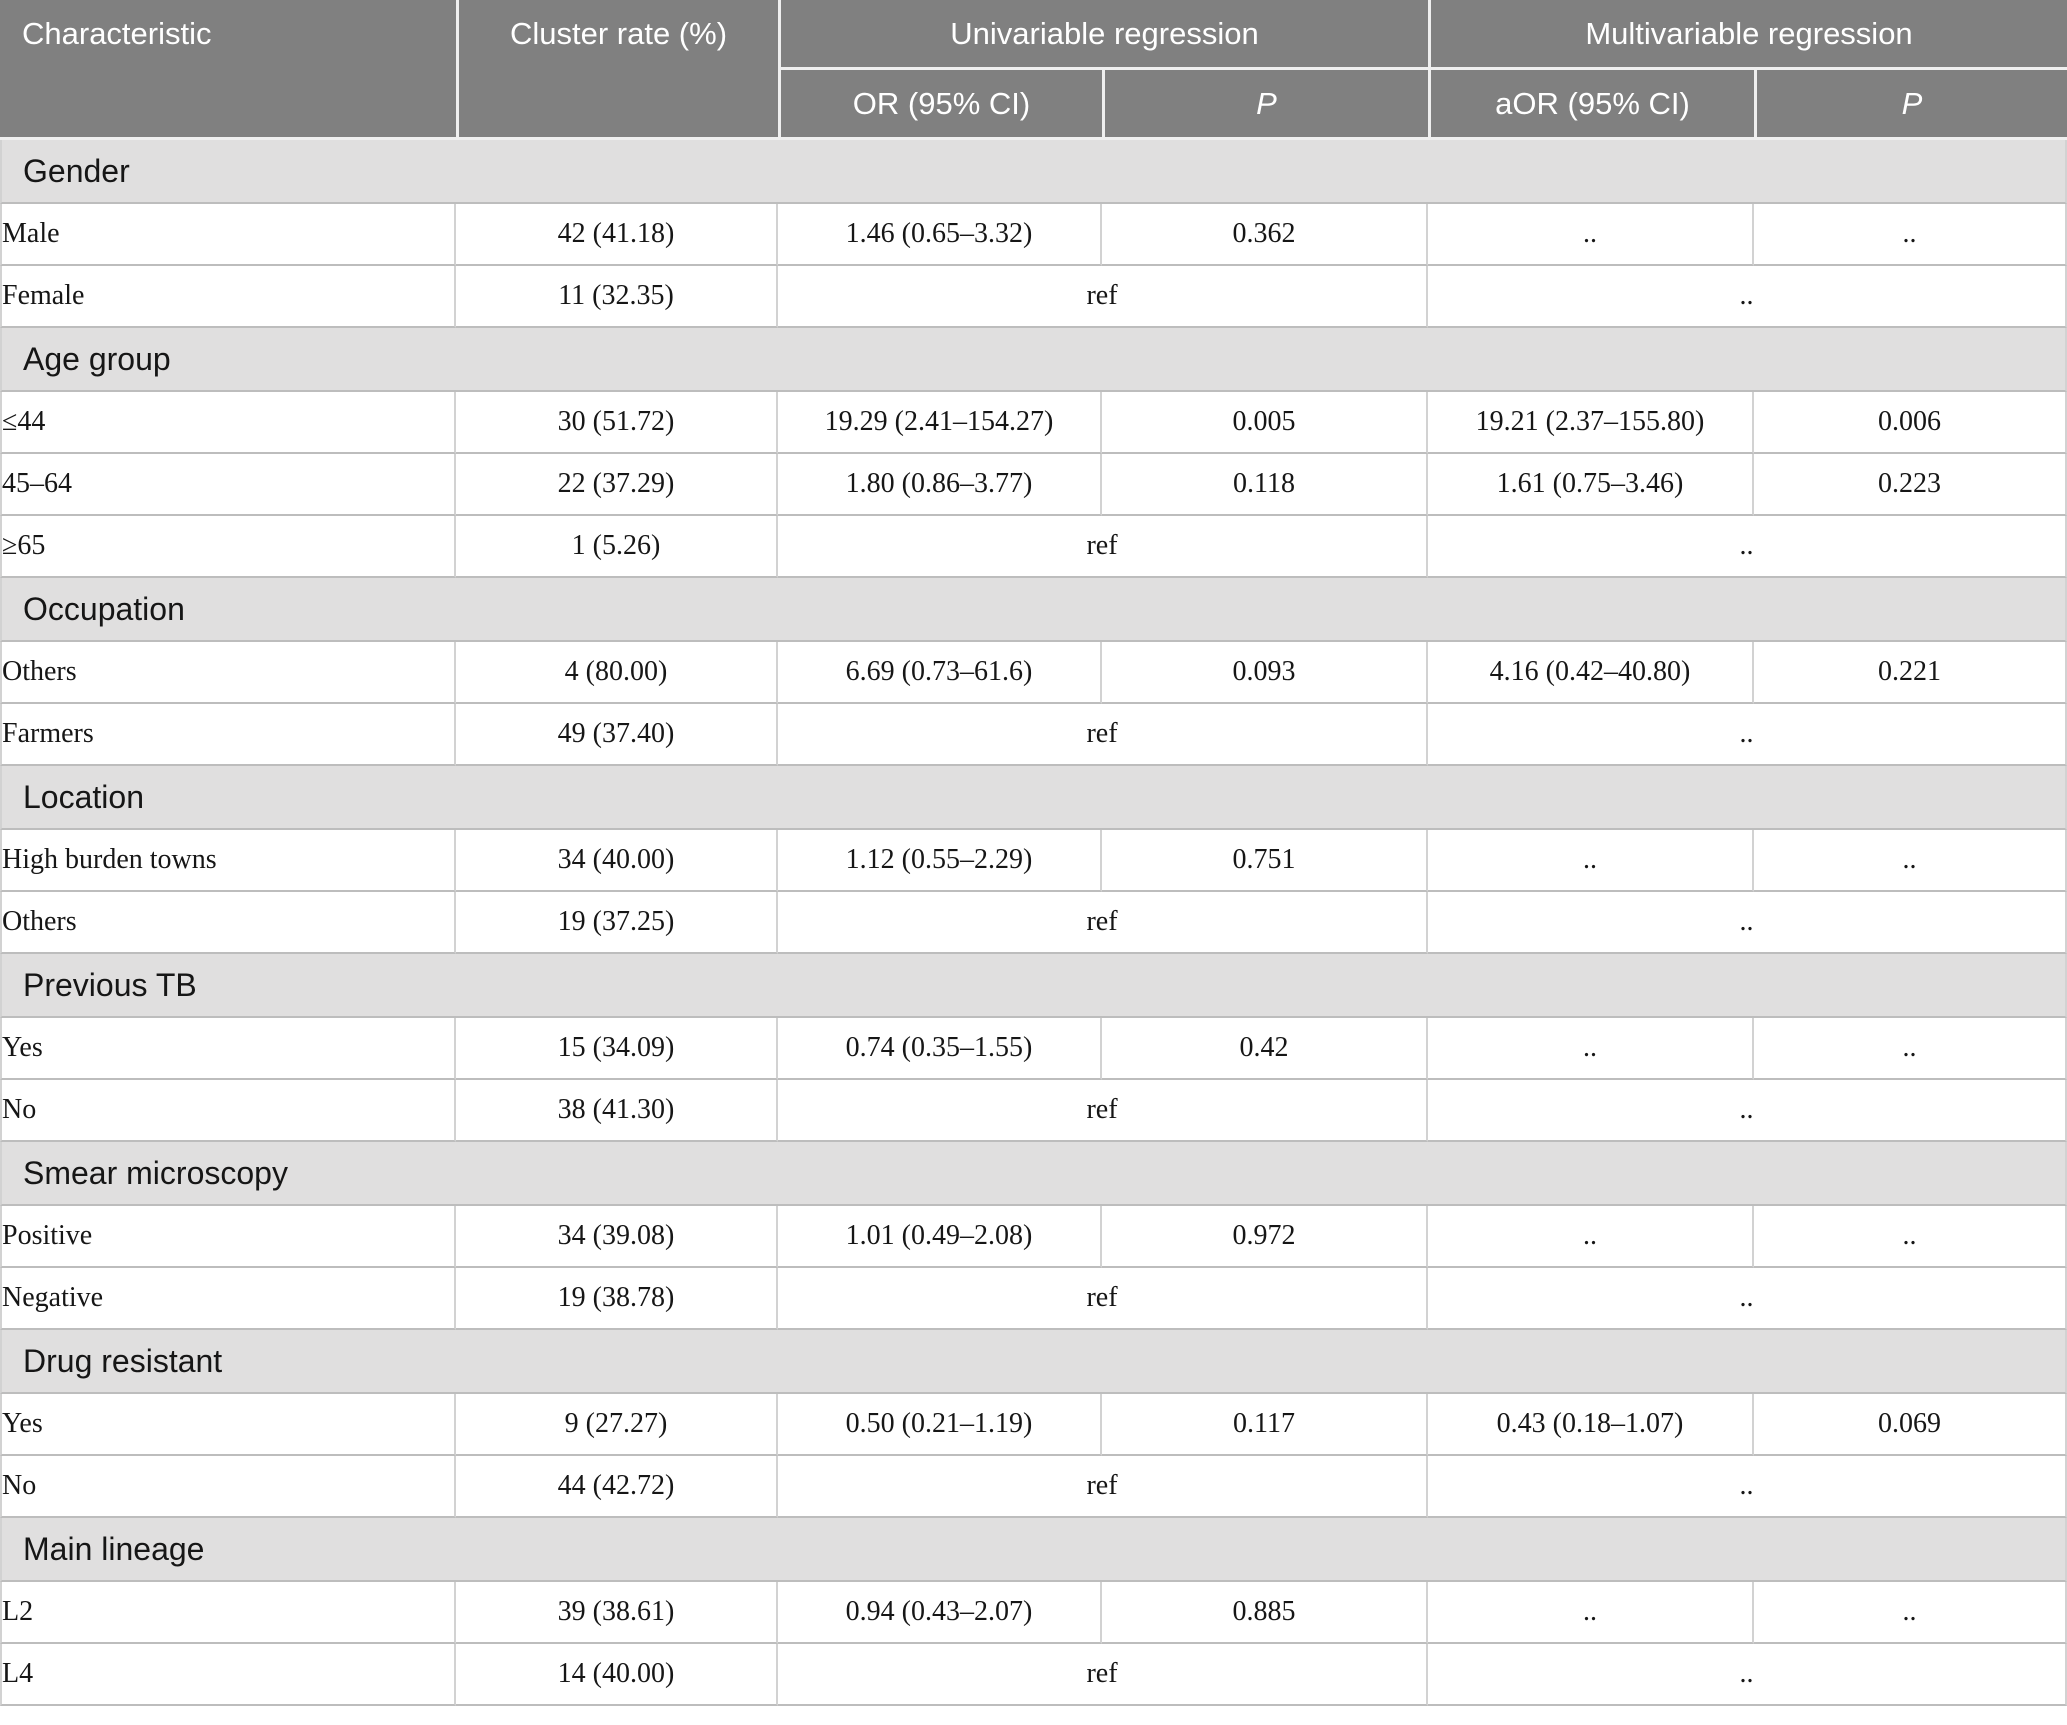  Describe the element at coordinates (617, 1613) in the screenshot. I see `row-value: 39 (38.61)` at that location.